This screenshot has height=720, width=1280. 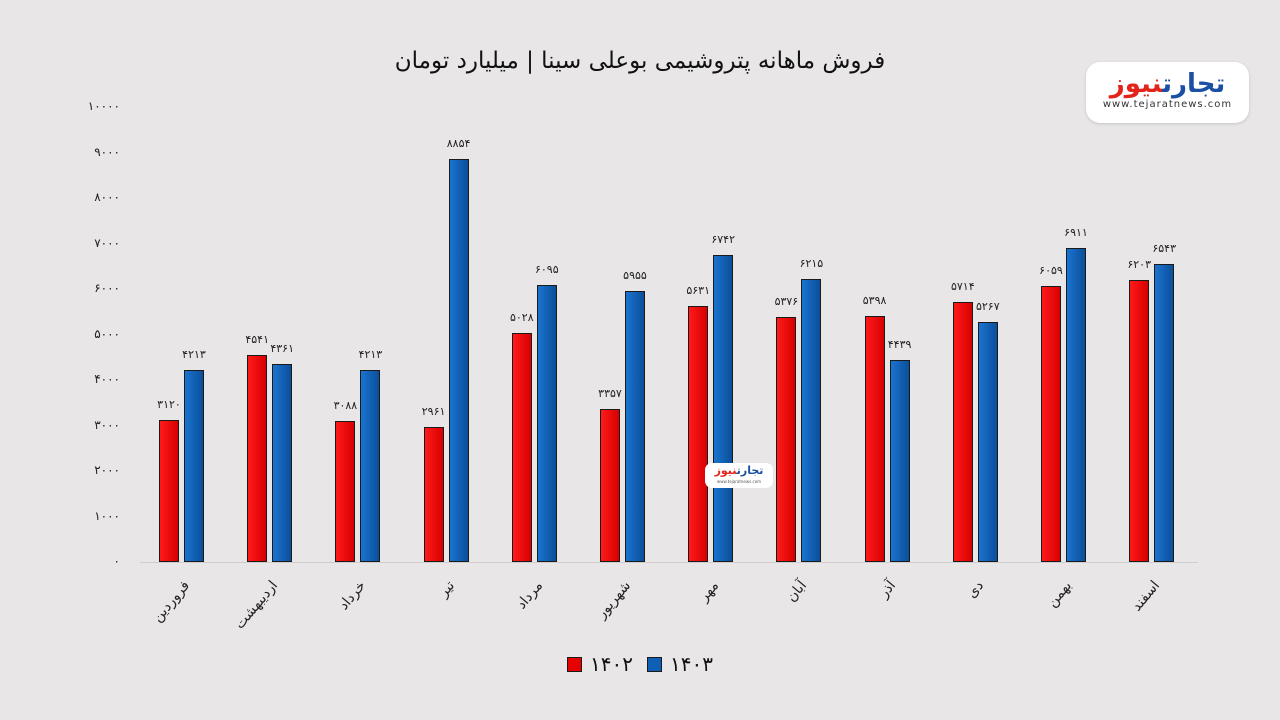 What do you see at coordinates (458, 144) in the screenshot?
I see `value-label: ۸۸۵۴` at bounding box center [458, 144].